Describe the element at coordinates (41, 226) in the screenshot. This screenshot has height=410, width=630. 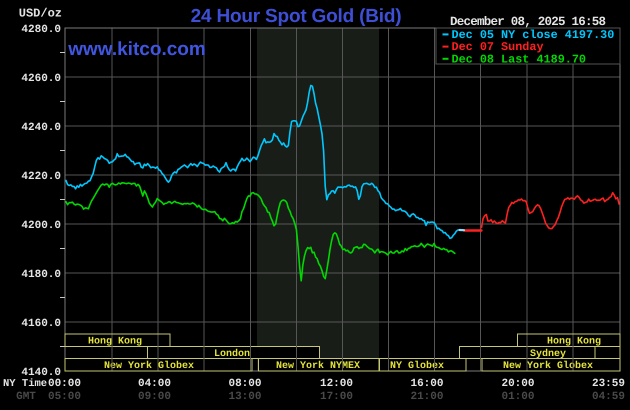
I see `svg-text: 4200.0` at that location.